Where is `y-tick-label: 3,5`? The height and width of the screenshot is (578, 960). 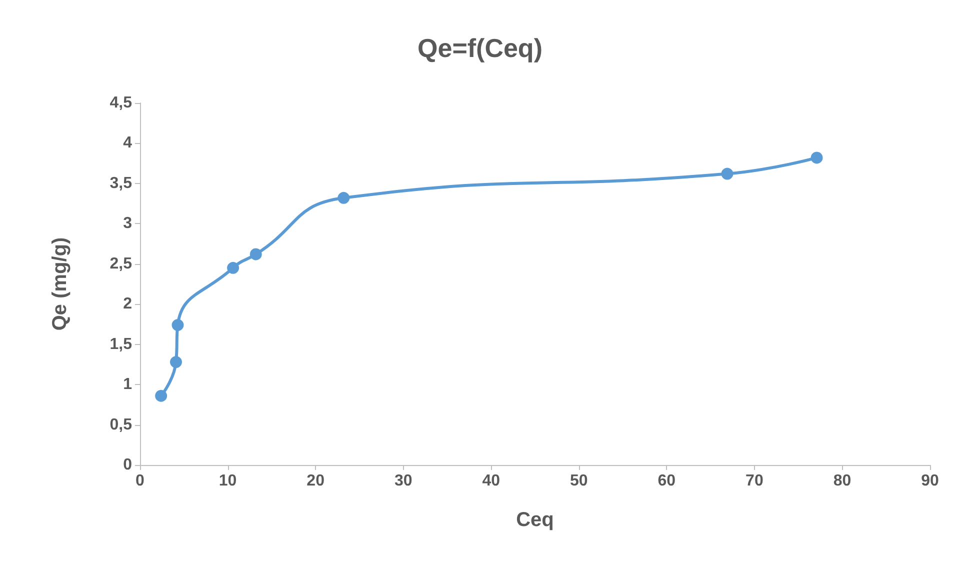 y-tick-label: 3,5 is located at coordinates (121, 183).